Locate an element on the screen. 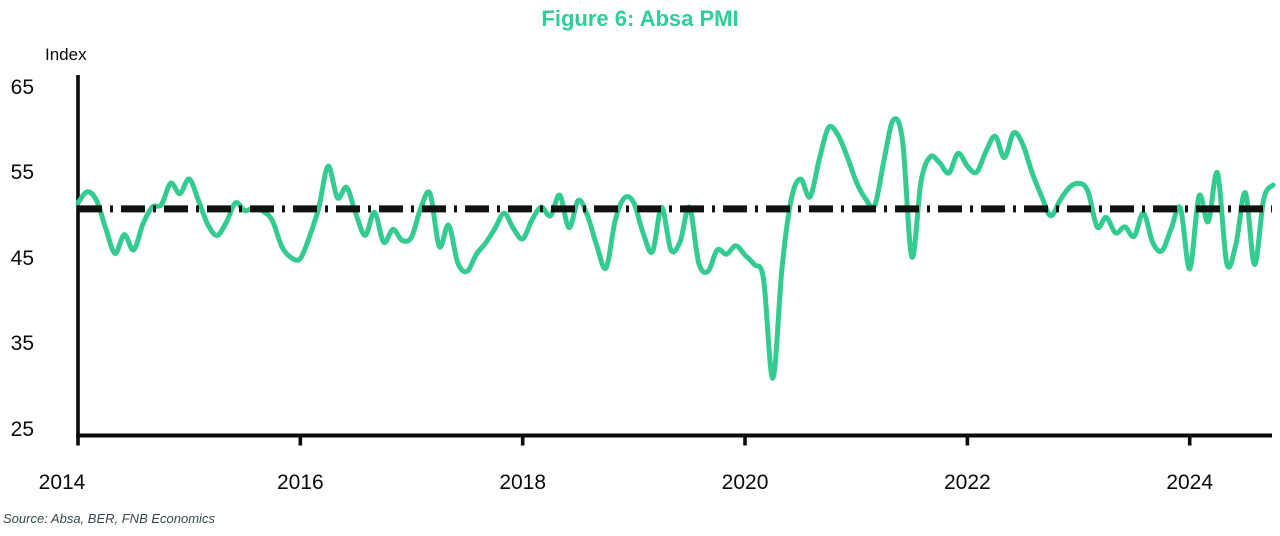 The height and width of the screenshot is (536, 1280). source-note: Source: Absa, BER, FNB Economics is located at coordinates (109, 518).